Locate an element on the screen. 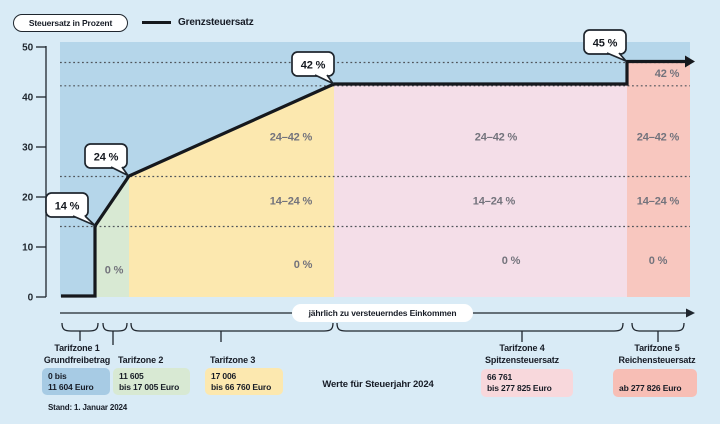 This screenshot has width=720, height=424. zone4-subtitle: Spitzensteuersatz is located at coordinates (522, 359).